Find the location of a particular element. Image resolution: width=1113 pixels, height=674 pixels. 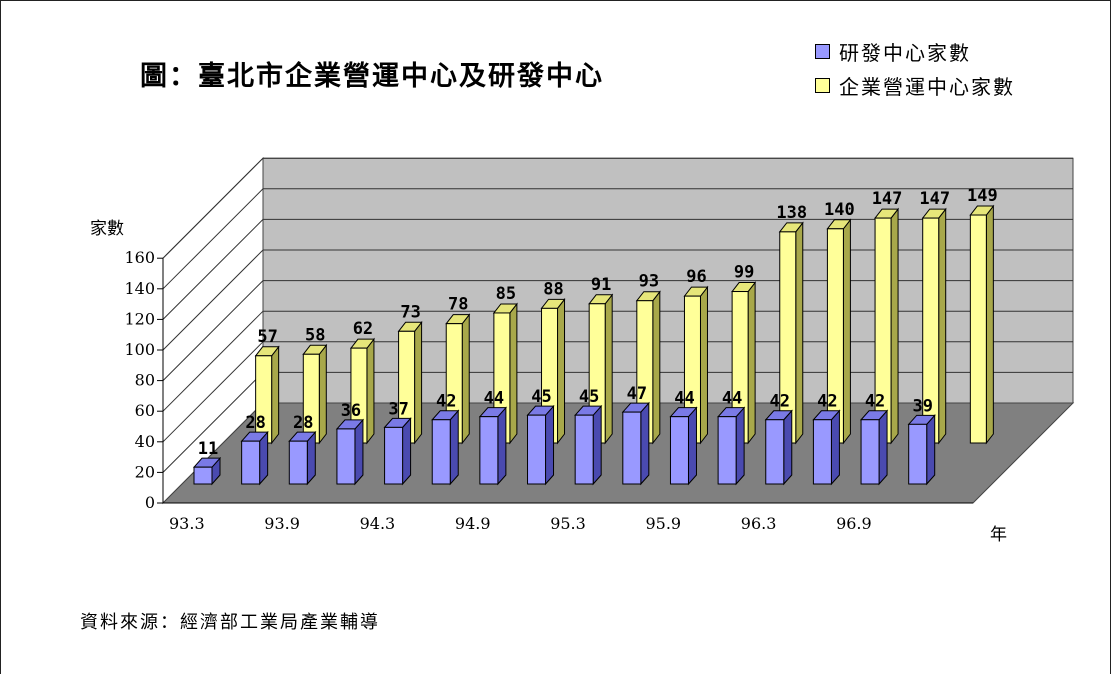

legend-label-ops: 企業營運中心家數 is located at coordinates (927, 86).